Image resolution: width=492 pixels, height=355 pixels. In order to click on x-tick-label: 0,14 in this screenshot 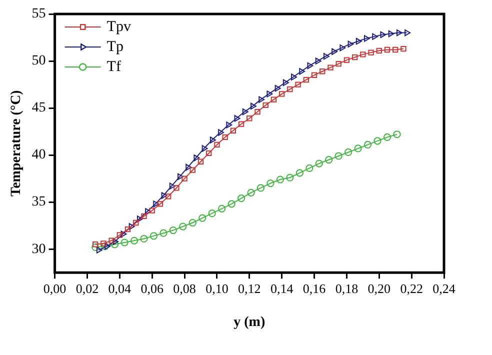, I will do `click(282, 288)`.